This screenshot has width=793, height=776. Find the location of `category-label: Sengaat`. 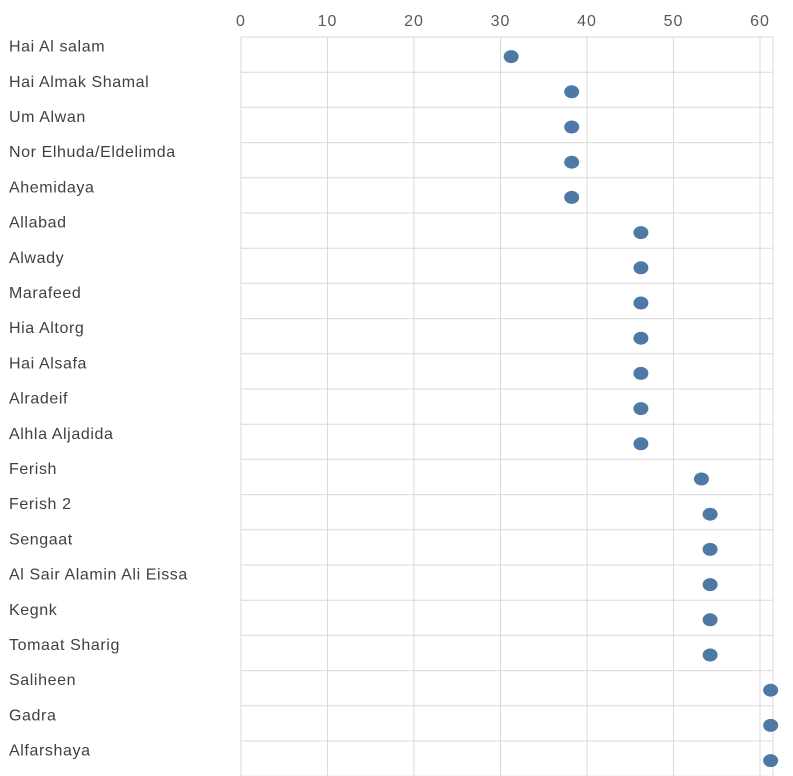

category-label: Sengaat is located at coordinates (41, 539).